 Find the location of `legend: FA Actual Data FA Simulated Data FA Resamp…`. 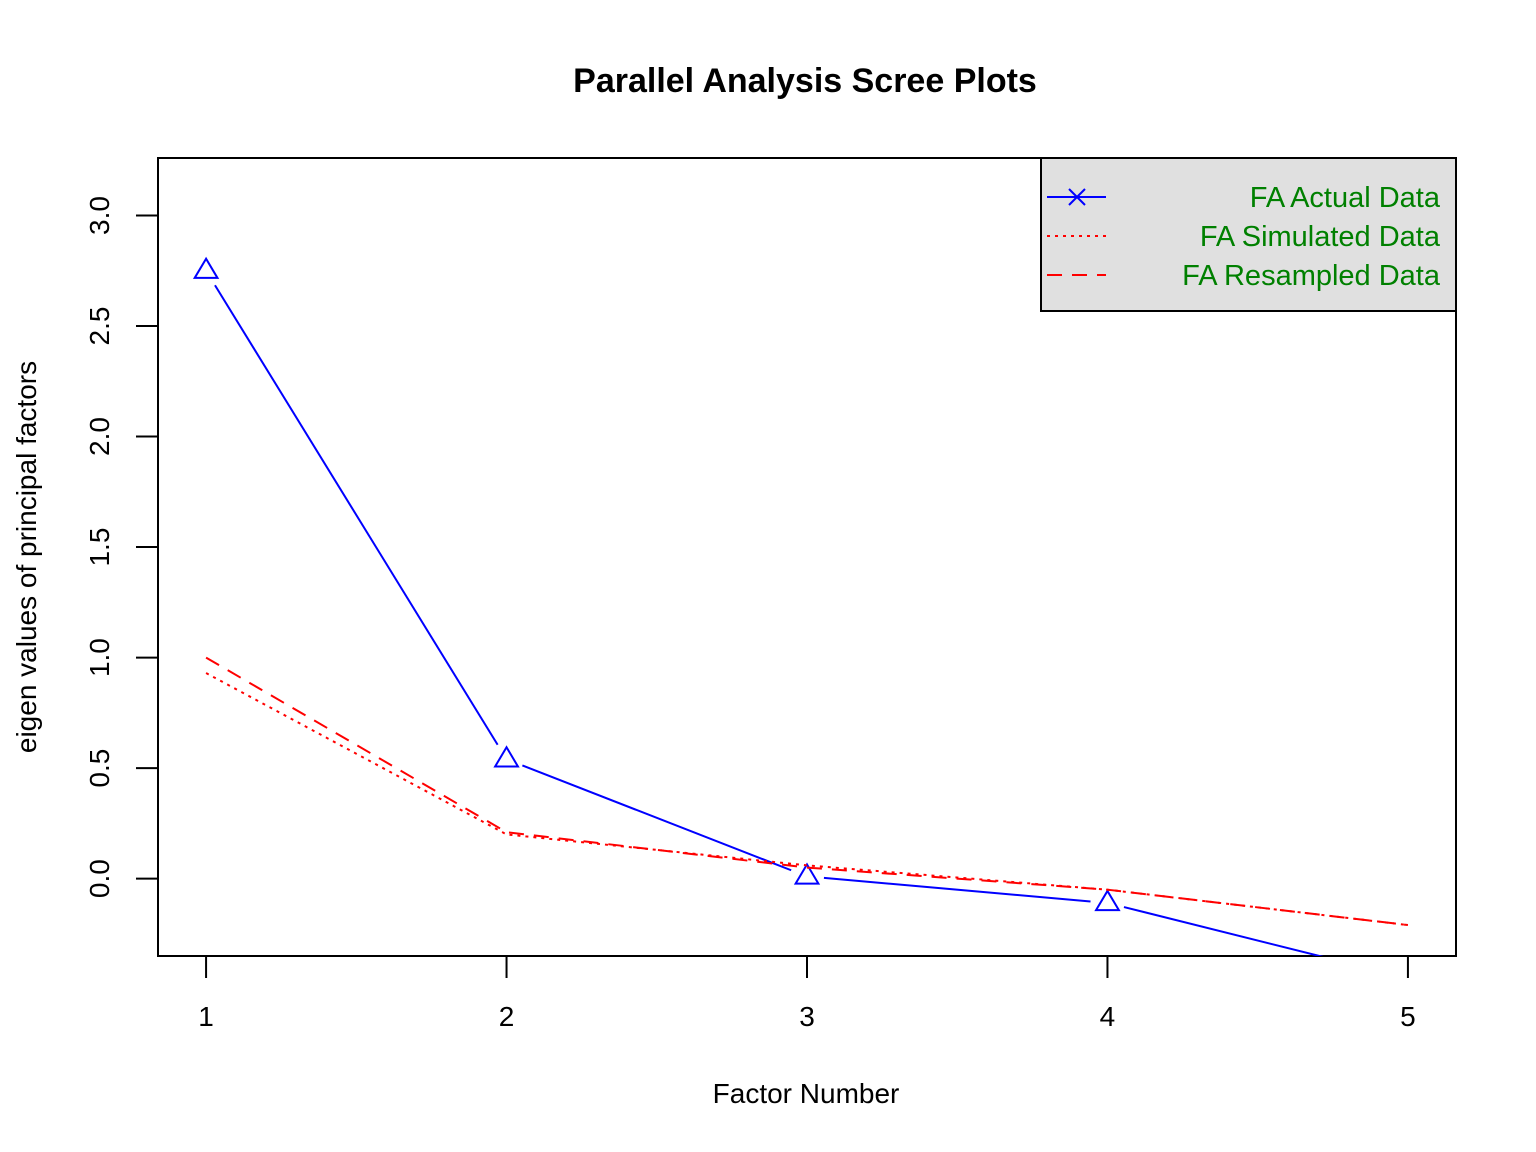

legend: FA Actual Data FA Simulated Data FA Resamp… is located at coordinates (1248, 234).